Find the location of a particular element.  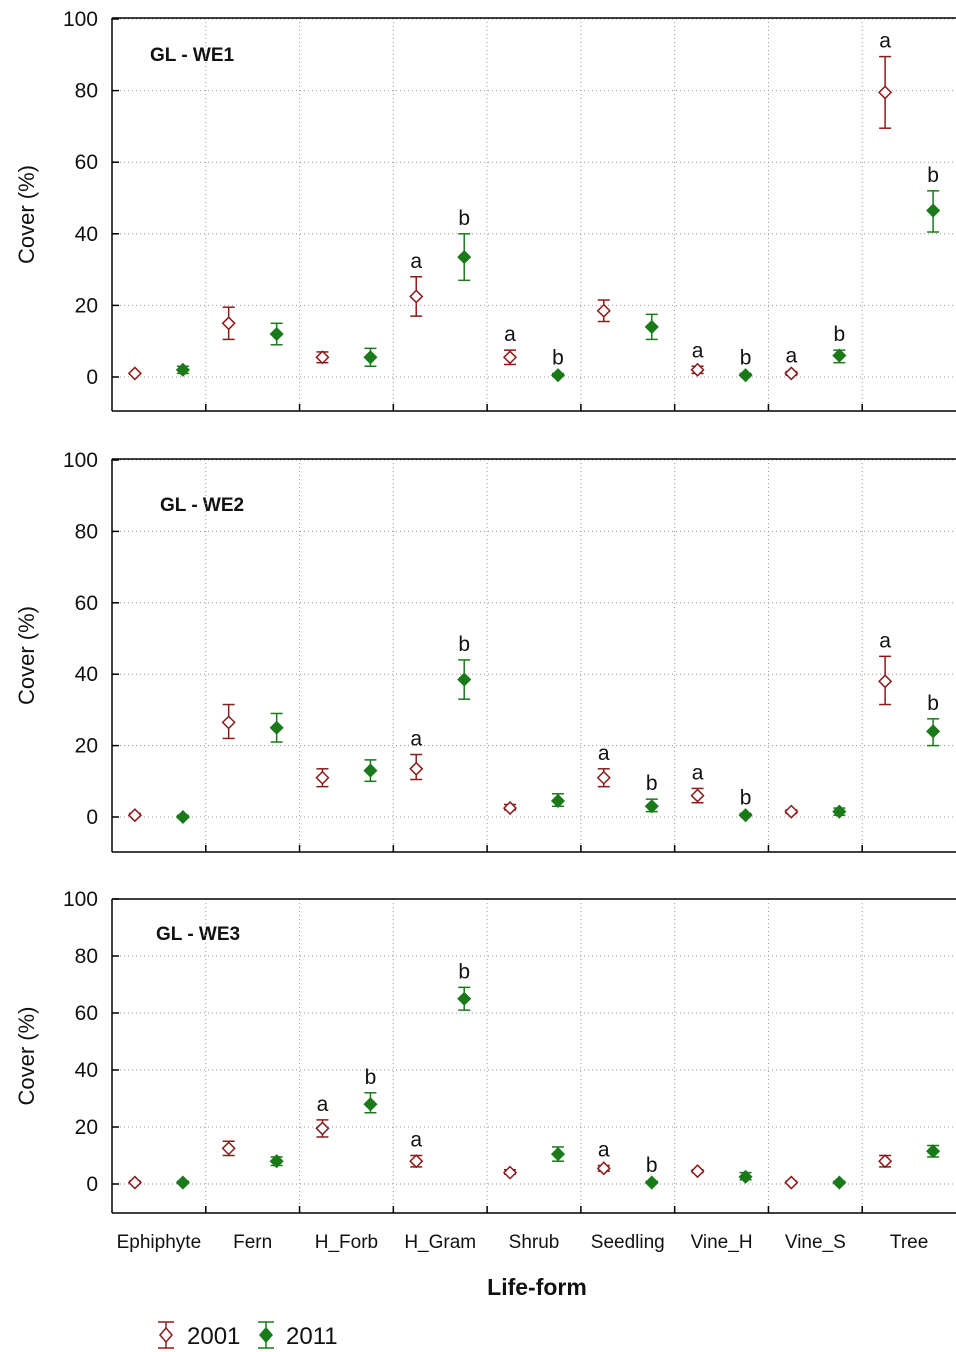

legend: 2001 2011 is located at coordinates (248, 1335).